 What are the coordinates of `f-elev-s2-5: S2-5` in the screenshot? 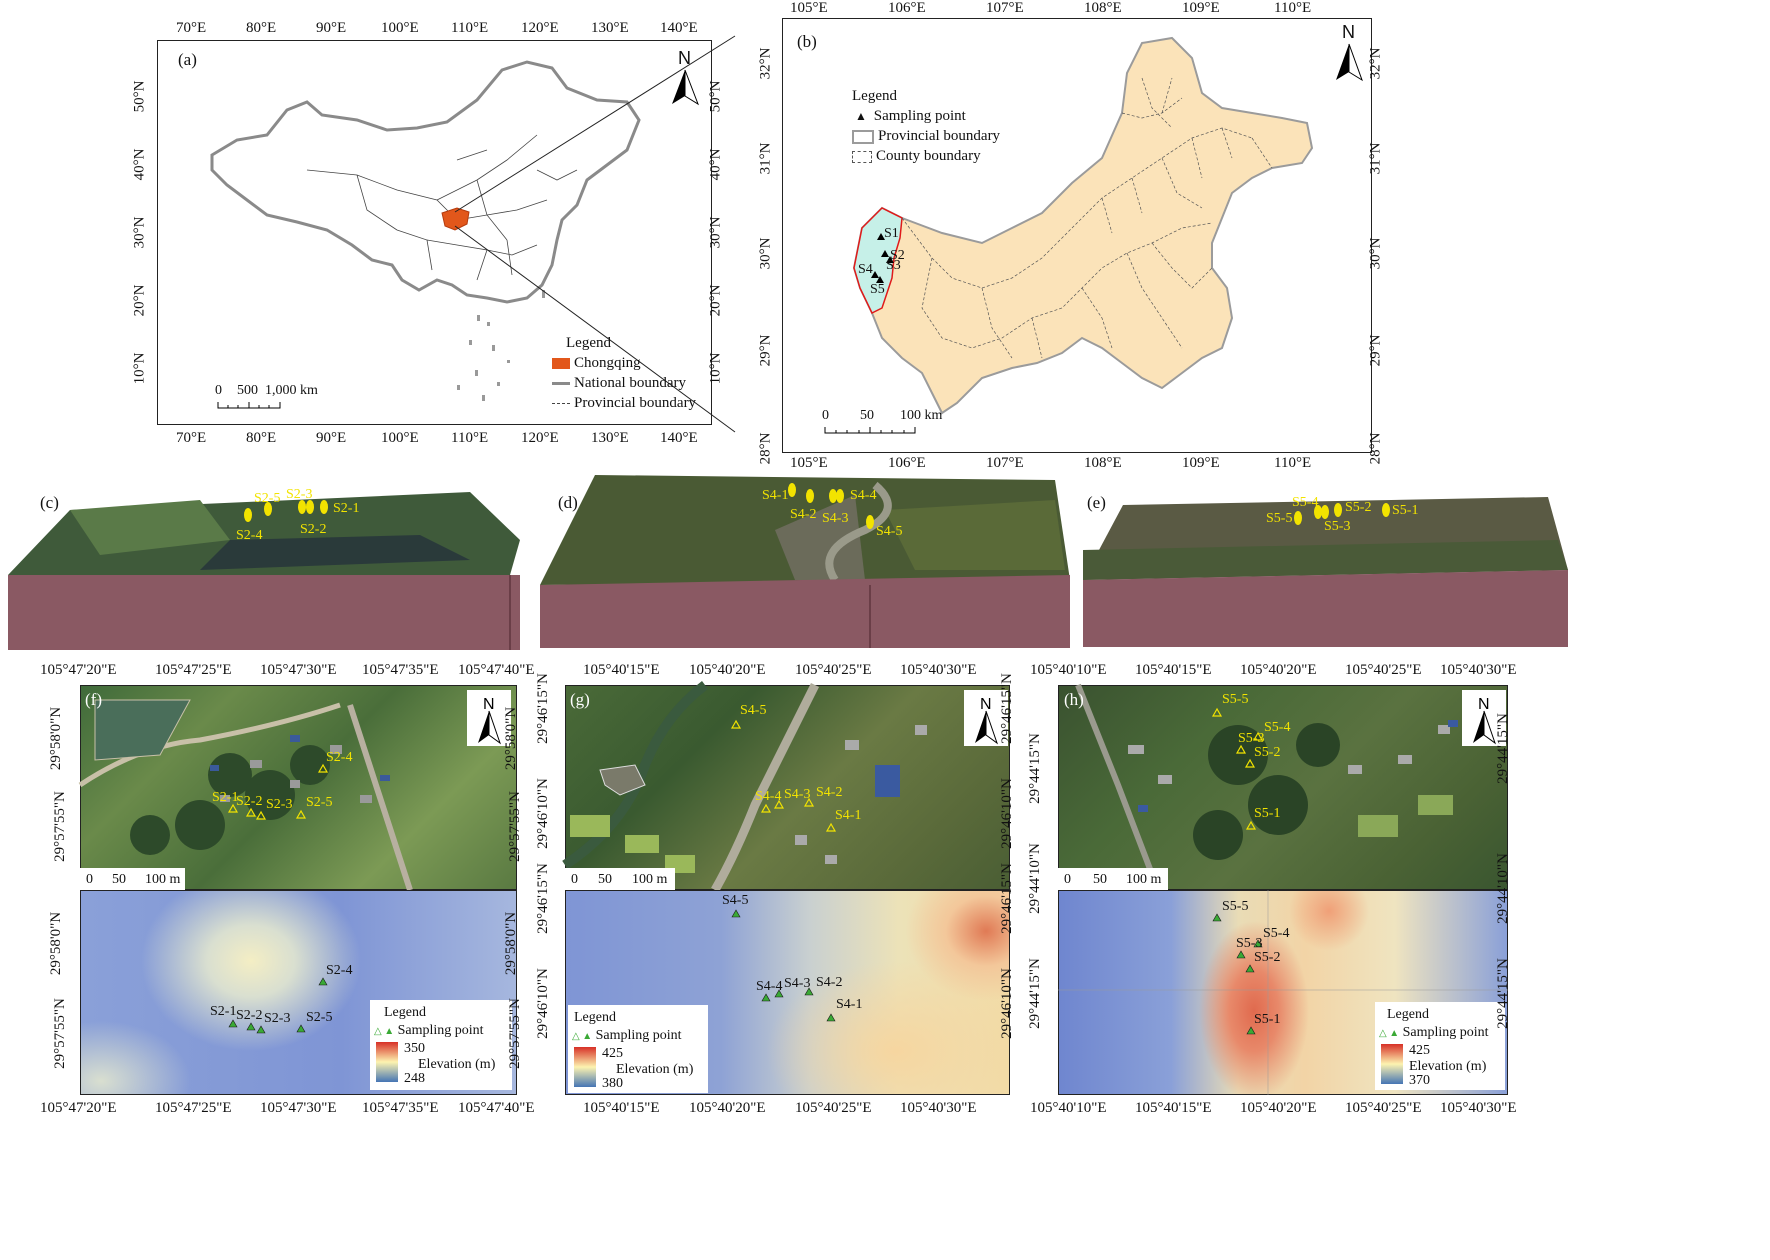 It's located at (319, 1017).